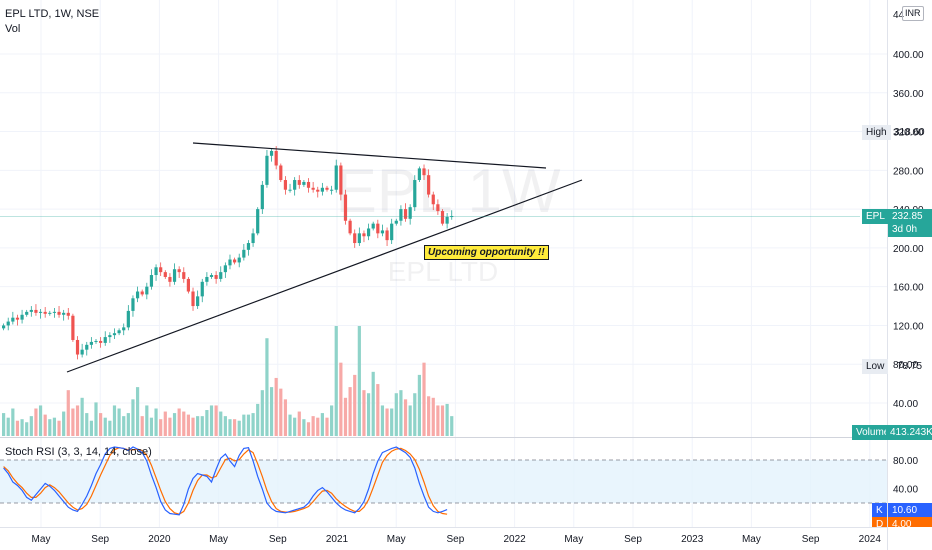 Image resolution: width=932 pixels, height=550 pixels. What do you see at coordinates (514, 539) in the screenshot?
I see `time-tick-label: 2022` at bounding box center [514, 539].